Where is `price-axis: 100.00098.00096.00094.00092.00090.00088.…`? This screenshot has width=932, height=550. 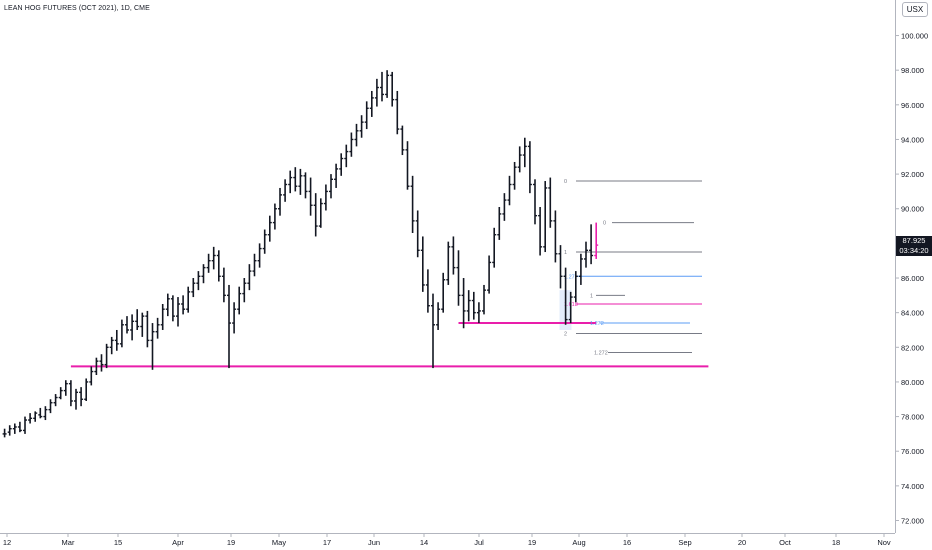 price-axis: 100.00098.00096.00094.00092.00090.00088.… is located at coordinates (911, 279).